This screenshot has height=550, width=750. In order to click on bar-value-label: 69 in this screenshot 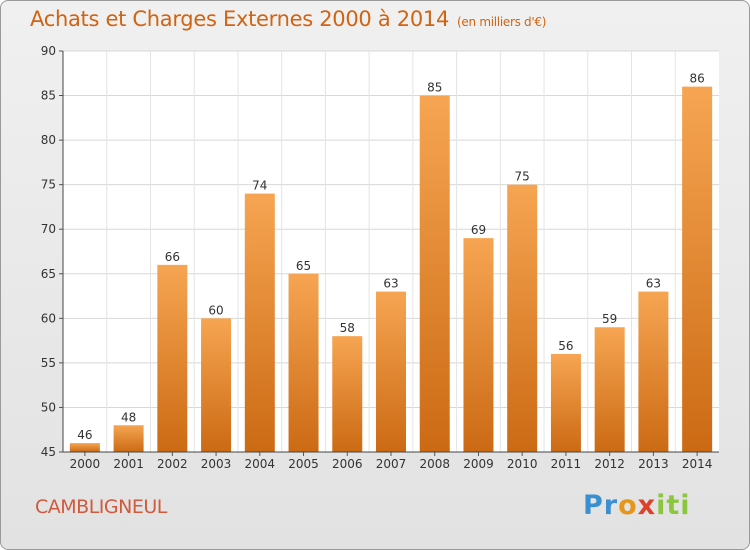, I will do `click(478, 230)`.